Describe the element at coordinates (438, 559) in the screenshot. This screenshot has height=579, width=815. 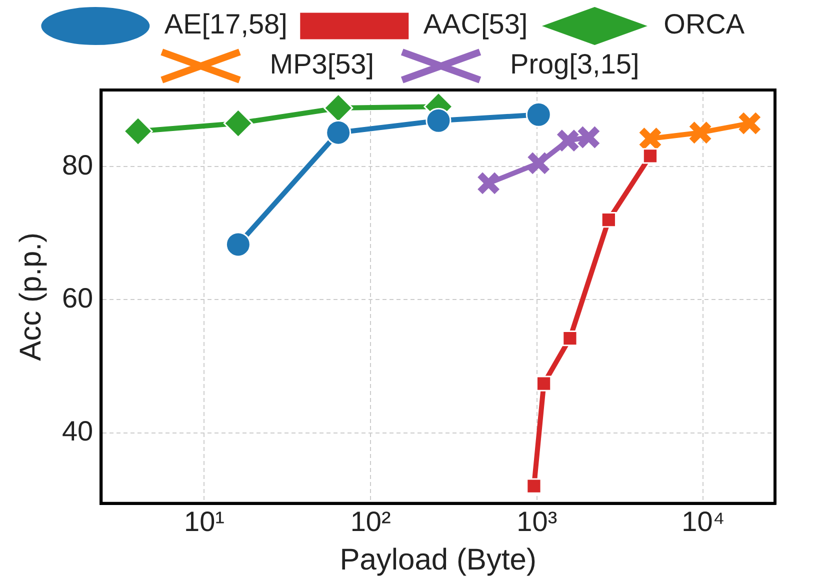
I see `x-axis-title: Payload (Byte)` at that location.